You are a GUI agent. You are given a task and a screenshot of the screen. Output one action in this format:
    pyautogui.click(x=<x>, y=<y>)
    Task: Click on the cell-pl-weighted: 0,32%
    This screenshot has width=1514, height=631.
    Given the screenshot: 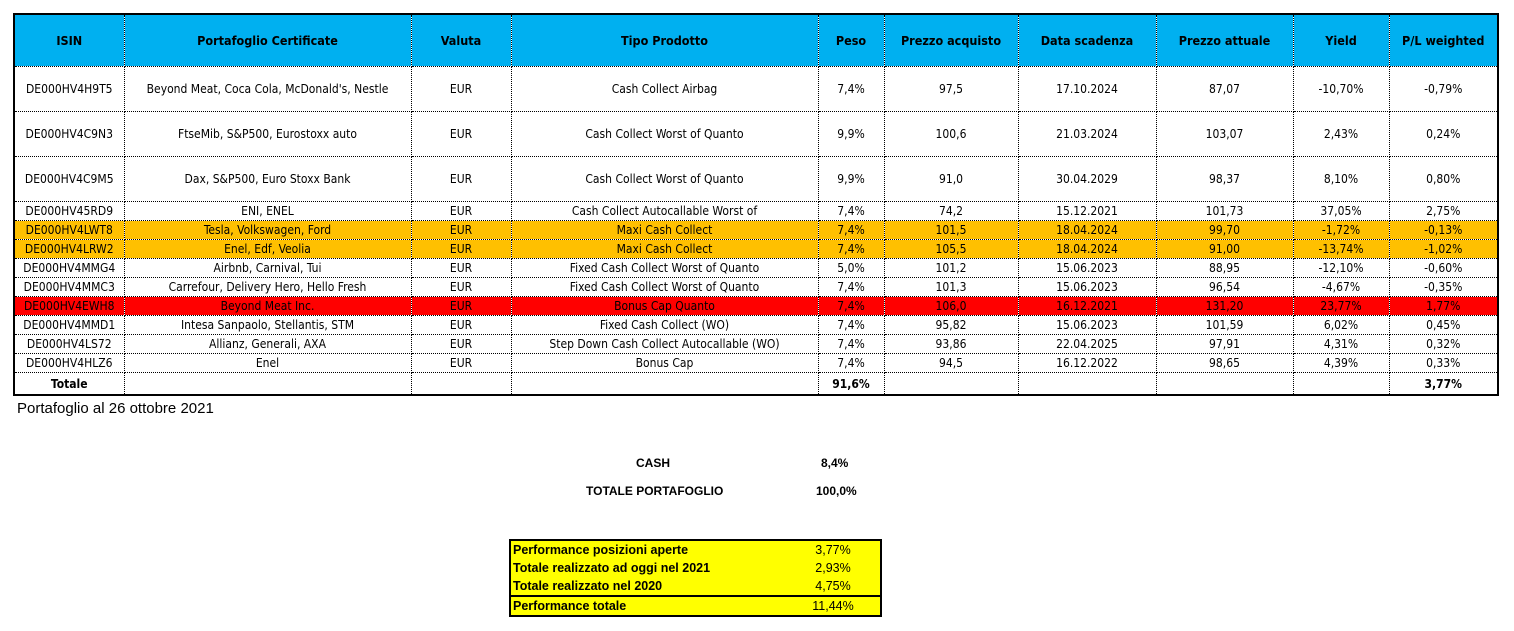 What is the action you would take?
    pyautogui.click(x=1443, y=344)
    